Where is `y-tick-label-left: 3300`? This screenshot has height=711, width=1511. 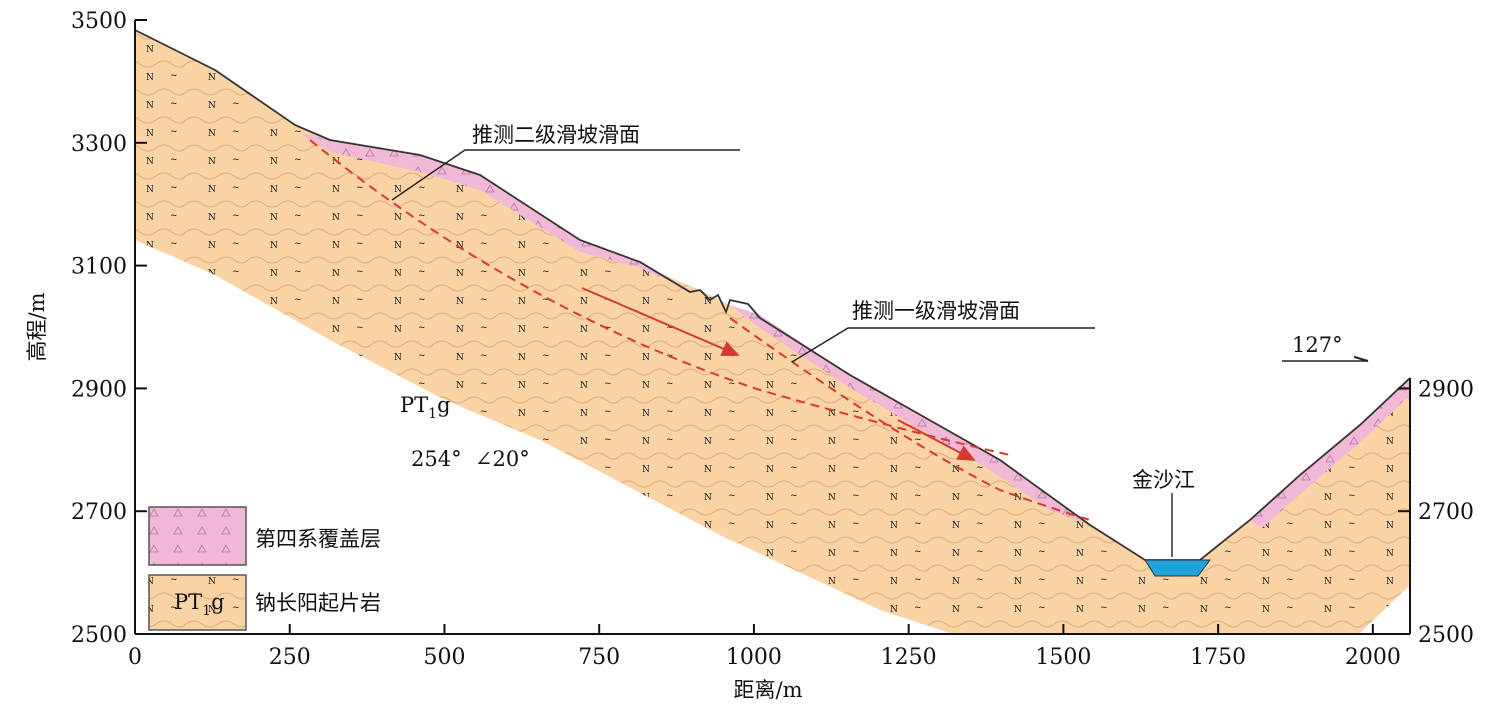
y-tick-label-left: 3300 is located at coordinates (99, 144).